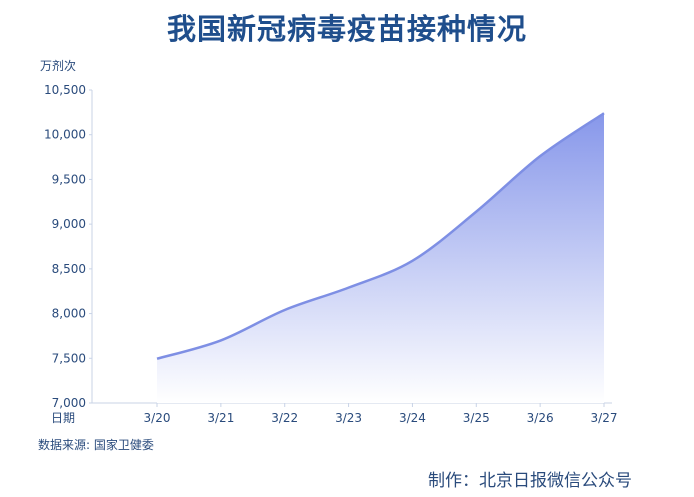 This screenshot has height=497, width=694. Describe the element at coordinates (69, 224) in the screenshot. I see `y-tick-label: 9,000` at that location.